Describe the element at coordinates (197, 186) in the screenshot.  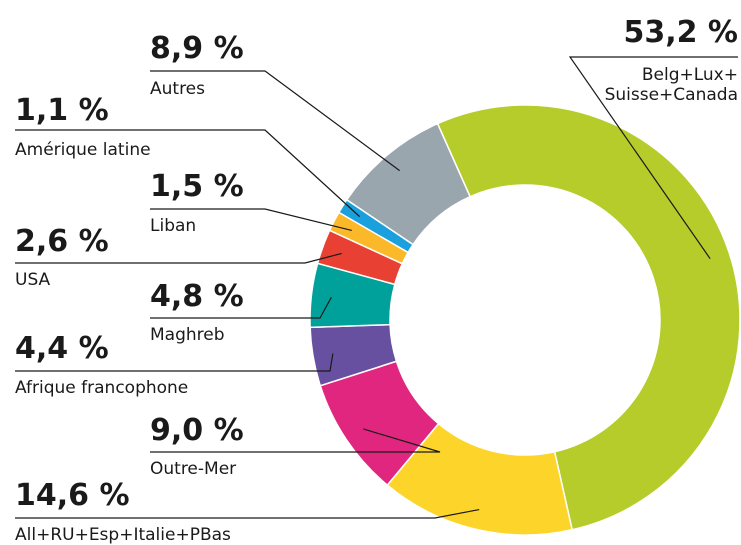
I see `value-label: 1,5 %` at that location.